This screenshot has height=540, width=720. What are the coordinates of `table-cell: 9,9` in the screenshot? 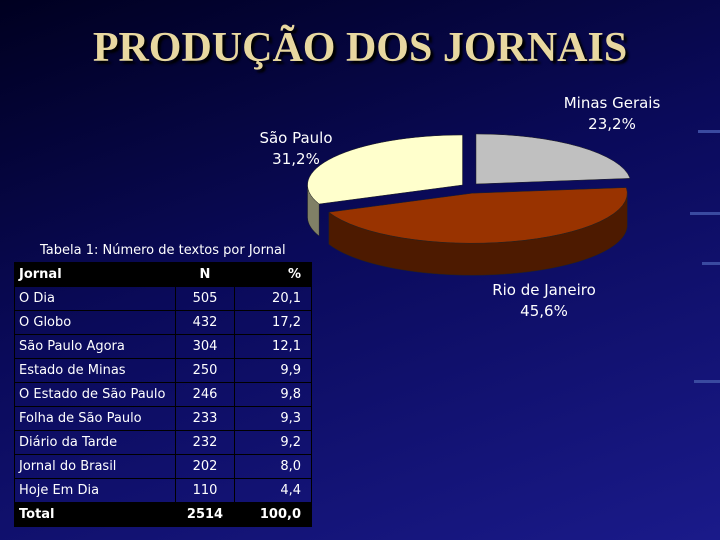 It's located at (273, 370).